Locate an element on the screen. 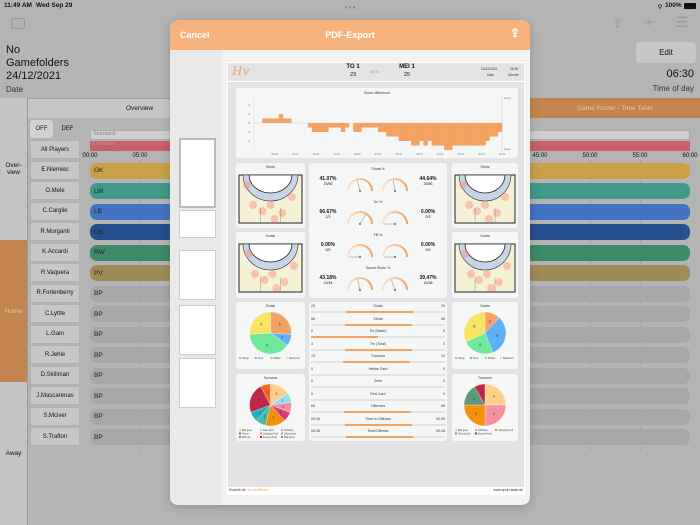 This screenshot has width=700, height=525. gauge-needle is located at coordinates (362, 219).